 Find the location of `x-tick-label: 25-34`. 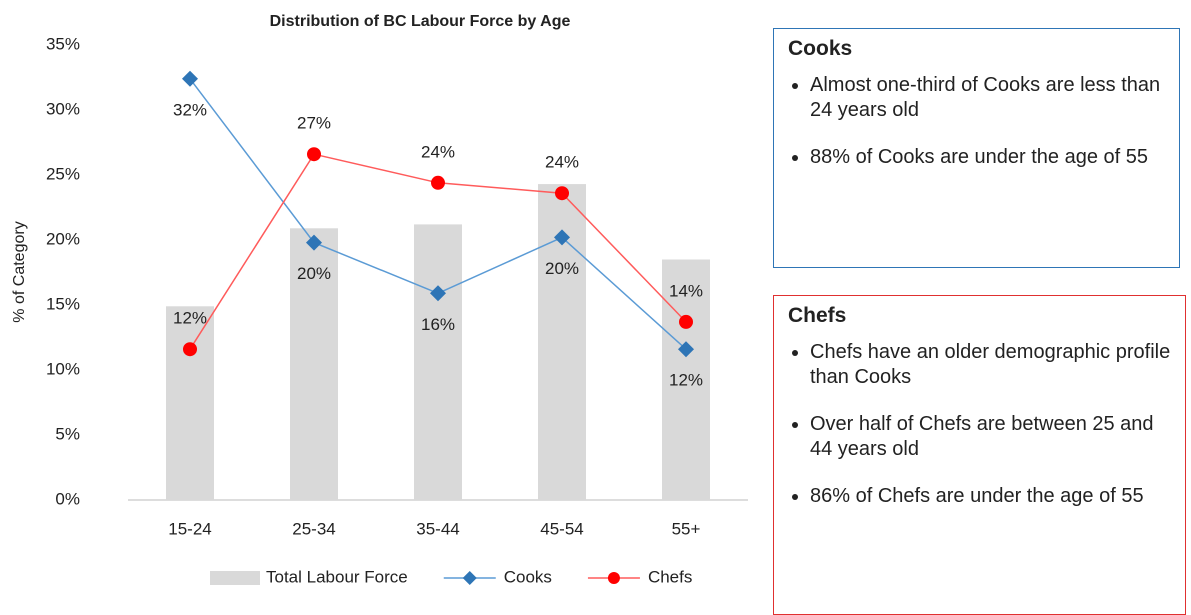

x-tick-label: 25-34 is located at coordinates (313, 528).